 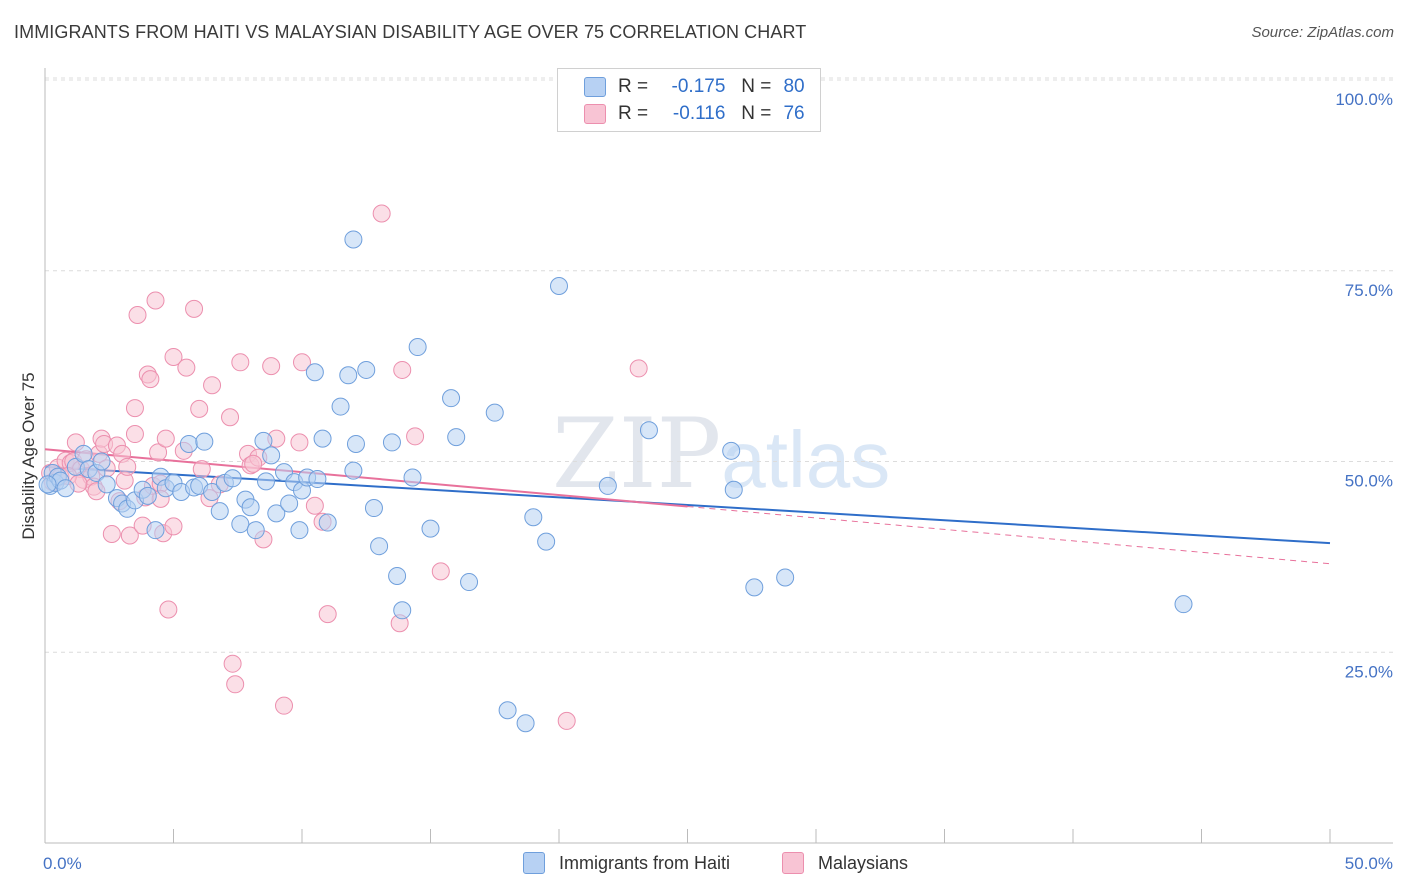 I want to click on haiti-r-value: -0.175, so click(x=698, y=86).